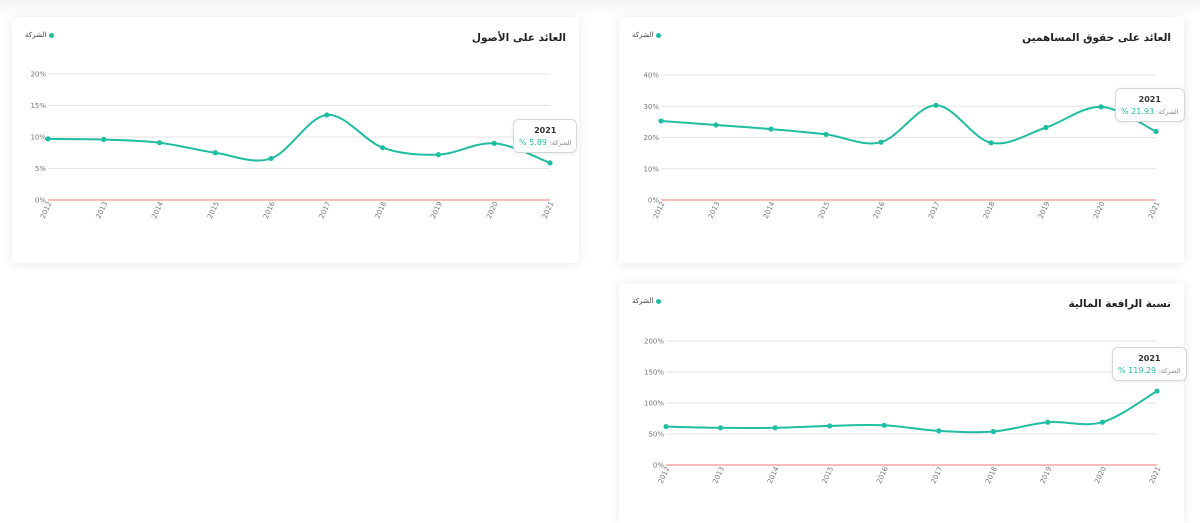 This screenshot has height=523, width=1200. Describe the element at coordinates (654, 404) in the screenshot. I see `y-tick-label: 100%` at that location.